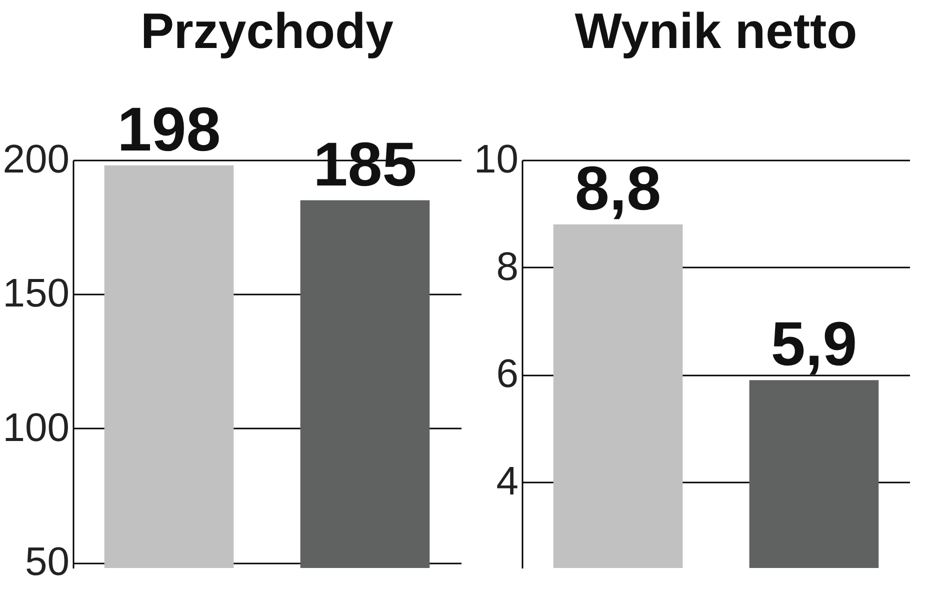 The height and width of the screenshot is (593, 948). What do you see at coordinates (36, 294) in the screenshot?
I see `y-tick-label: 150` at bounding box center [36, 294].